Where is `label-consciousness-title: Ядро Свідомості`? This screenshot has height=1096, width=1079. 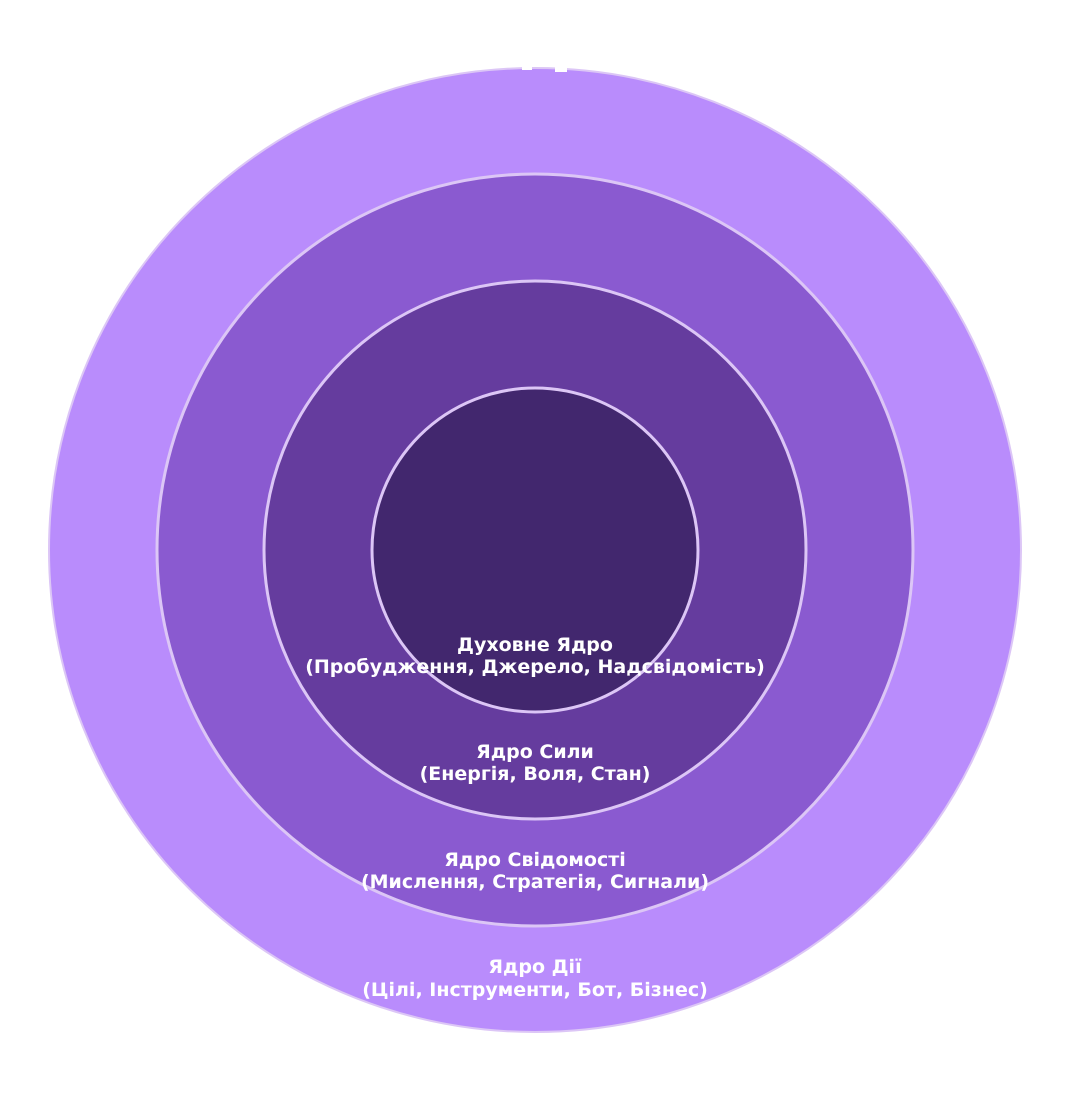 label-consciousness-title: Ядро Свідомості is located at coordinates (535, 860).